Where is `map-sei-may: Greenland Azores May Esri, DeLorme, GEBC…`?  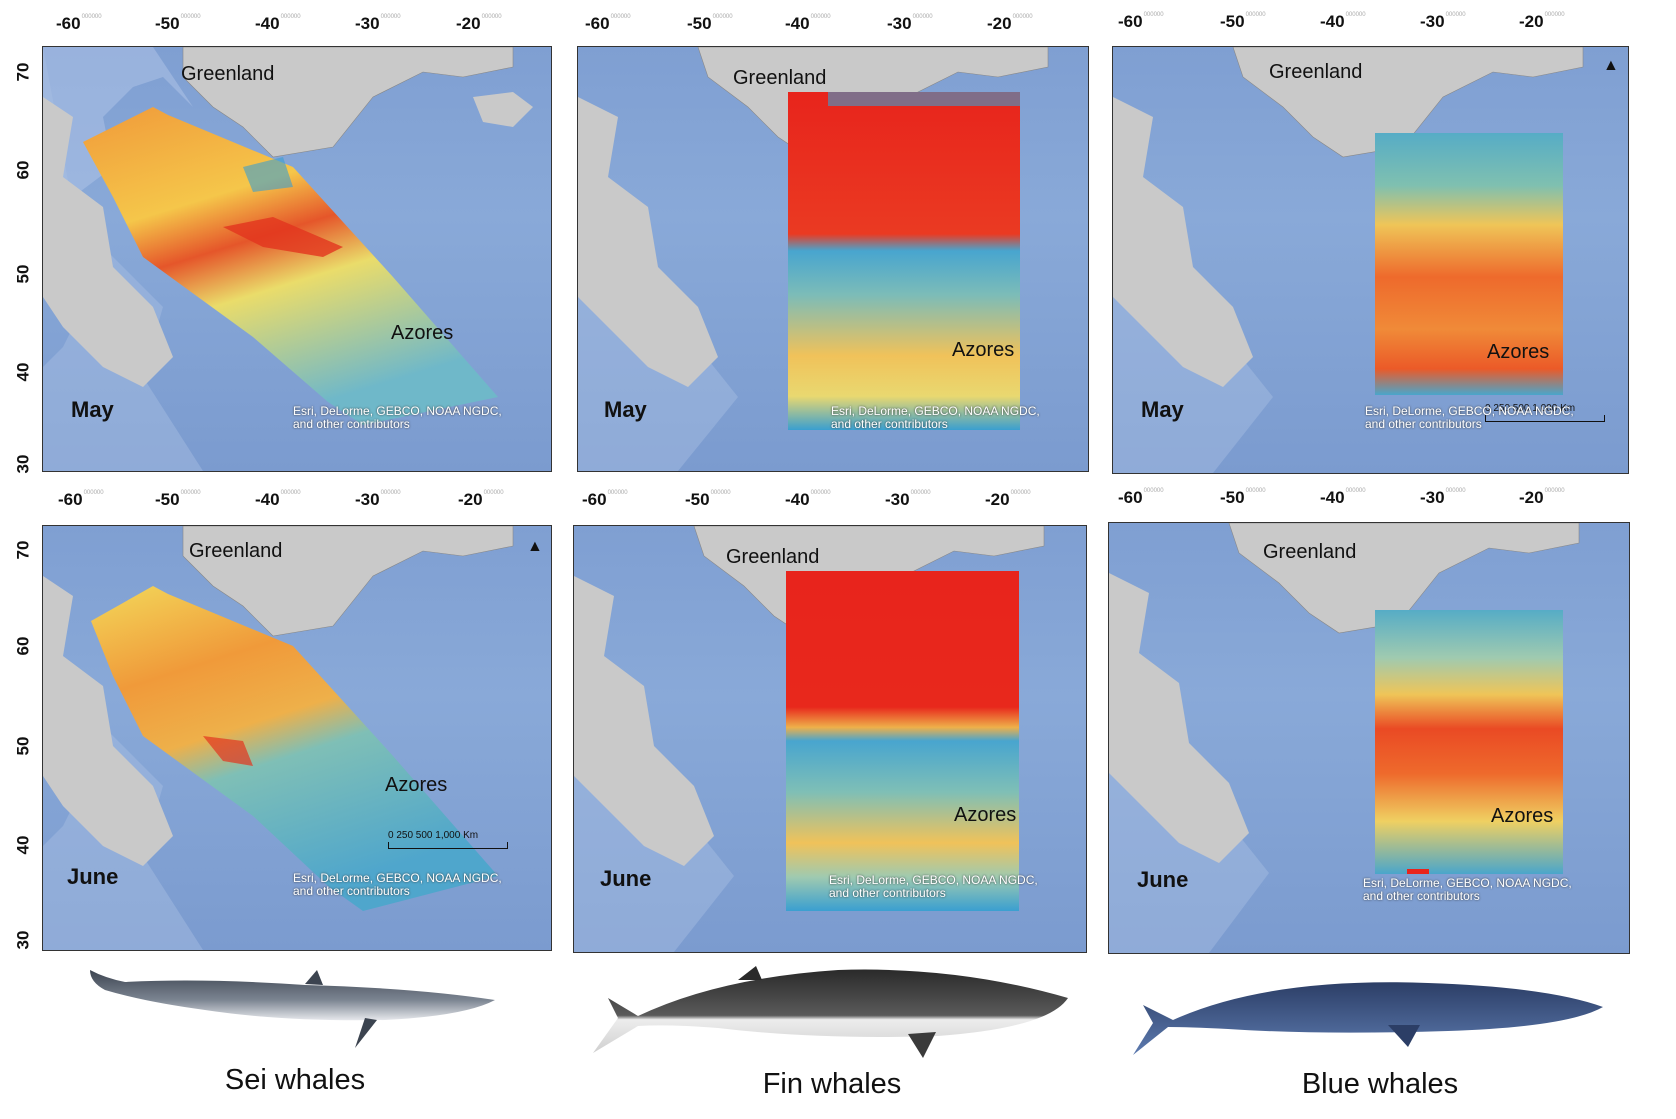 map-sei-may: Greenland Azores May Esri, DeLorme, GEBC… is located at coordinates (297, 259).